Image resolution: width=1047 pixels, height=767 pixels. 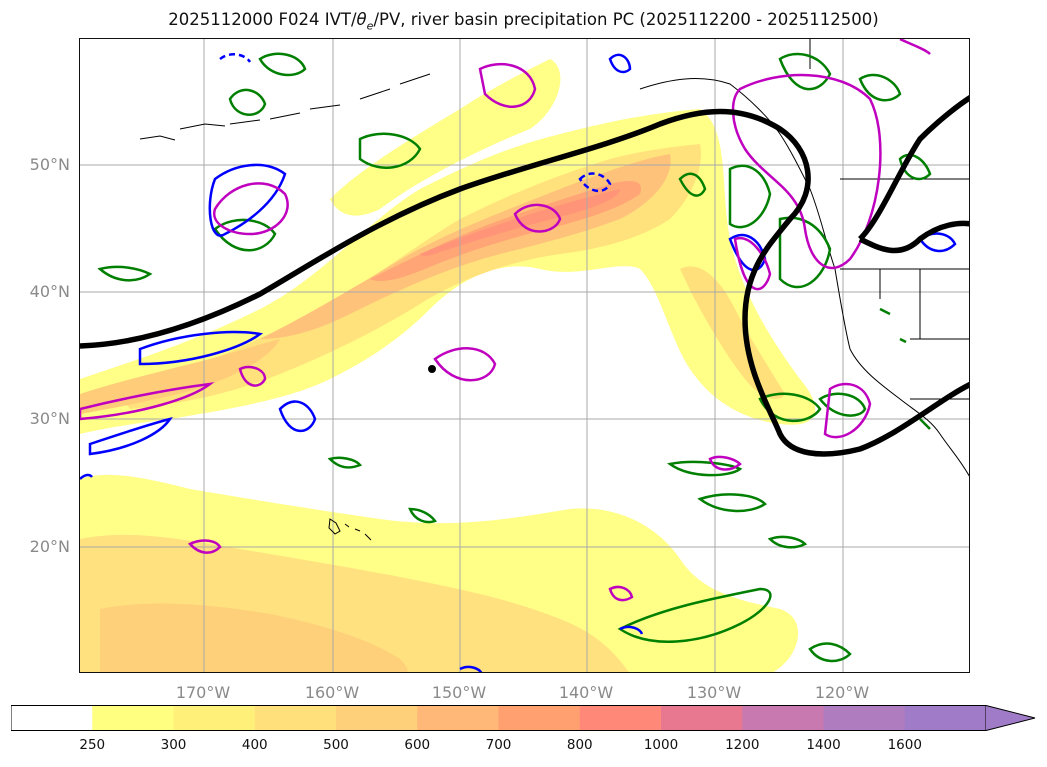 I want to click on lat-label-50n: 50°N, so click(x=49, y=164).